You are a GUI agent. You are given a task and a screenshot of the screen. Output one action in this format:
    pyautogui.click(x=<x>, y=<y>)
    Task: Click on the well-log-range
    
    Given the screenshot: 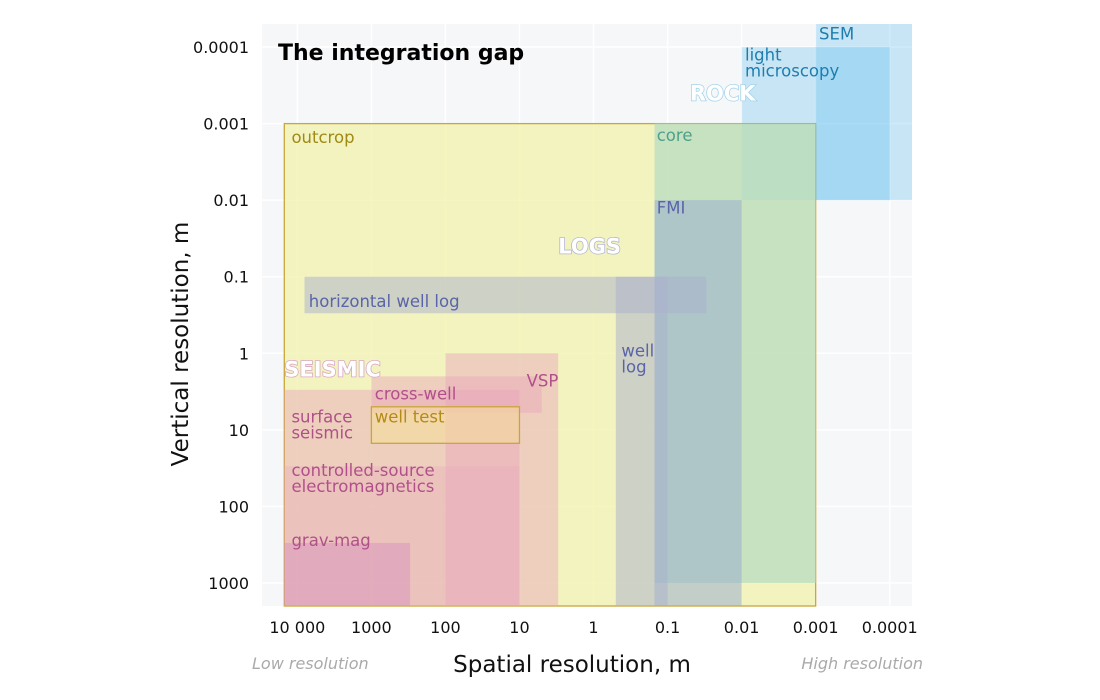 What is the action you would take?
    pyautogui.click(x=641, y=441)
    